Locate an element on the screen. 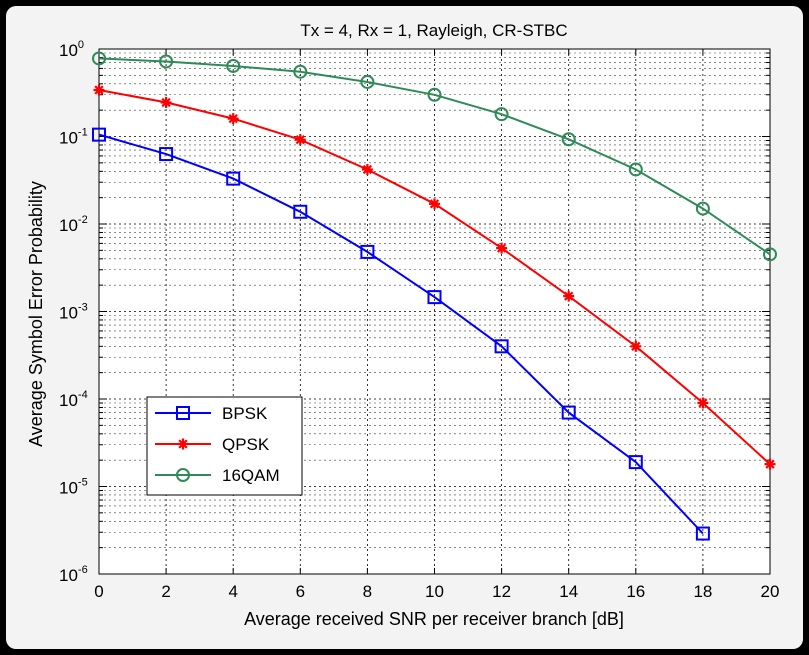 Image resolution: width=809 pixels, height=655 pixels. legend-entry-qpsk: QPSK is located at coordinates (212, 444).